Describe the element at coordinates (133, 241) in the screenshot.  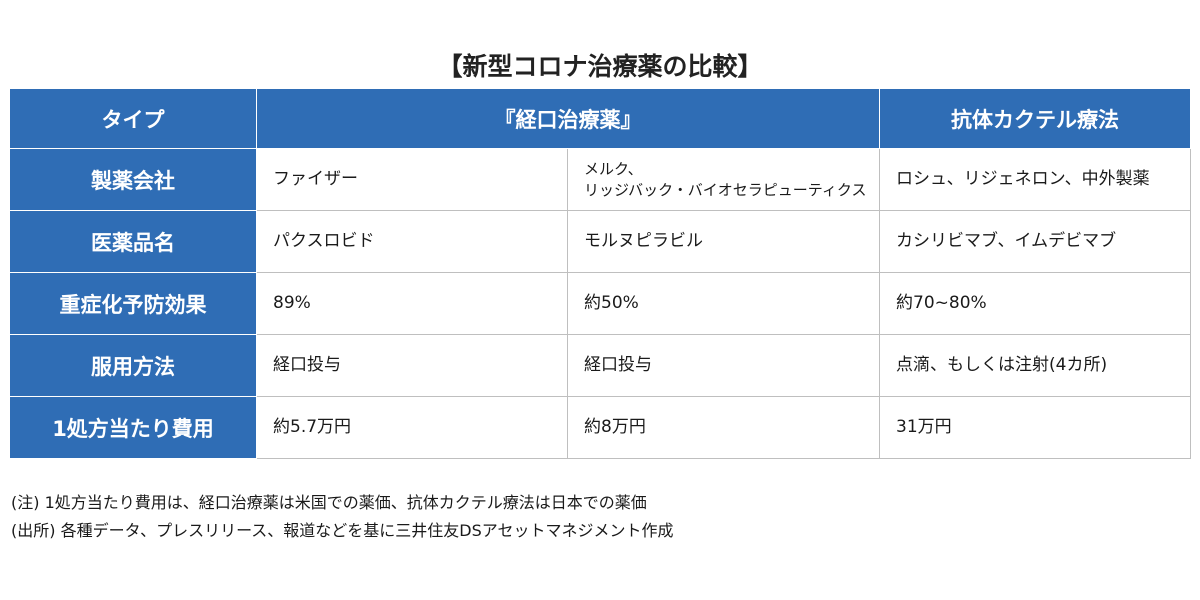
I see `row-label-drug-name: 医薬品名` at that location.